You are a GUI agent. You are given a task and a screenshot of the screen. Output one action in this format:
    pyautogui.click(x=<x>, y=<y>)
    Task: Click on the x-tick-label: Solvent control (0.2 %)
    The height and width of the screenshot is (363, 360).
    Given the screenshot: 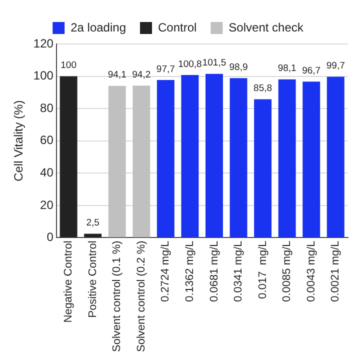 What is the action you would take?
    pyautogui.click(x=141, y=296)
    